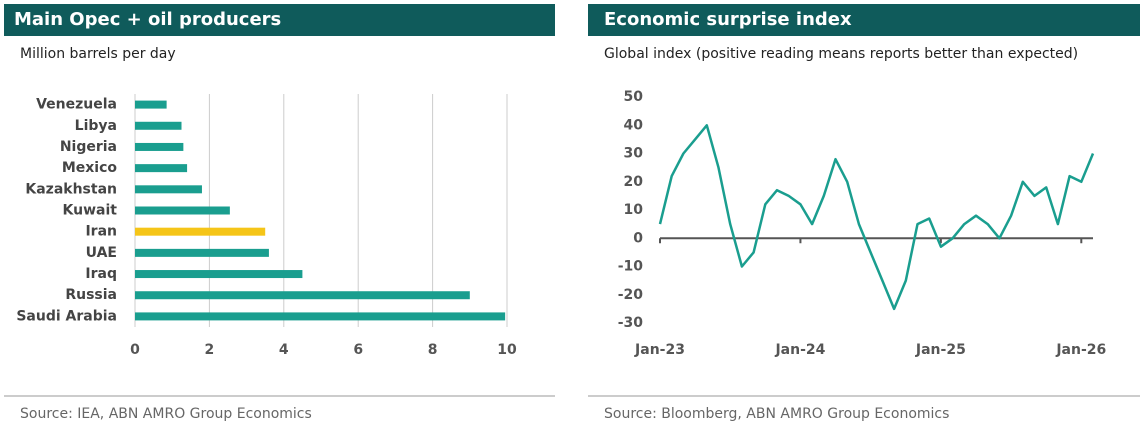  I want to click on y-tick-label: -30, so click(631, 323).